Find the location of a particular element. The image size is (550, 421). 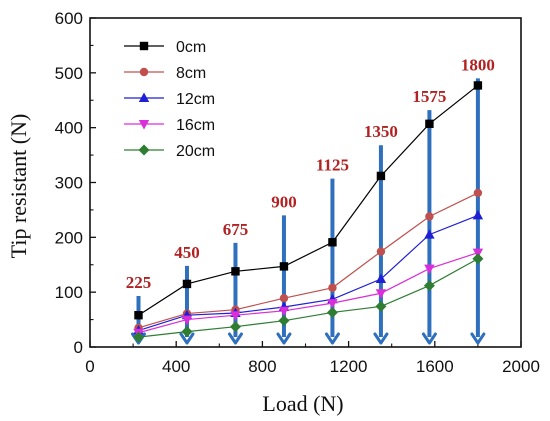

x-tick-label: 2000 is located at coordinates (521, 366).